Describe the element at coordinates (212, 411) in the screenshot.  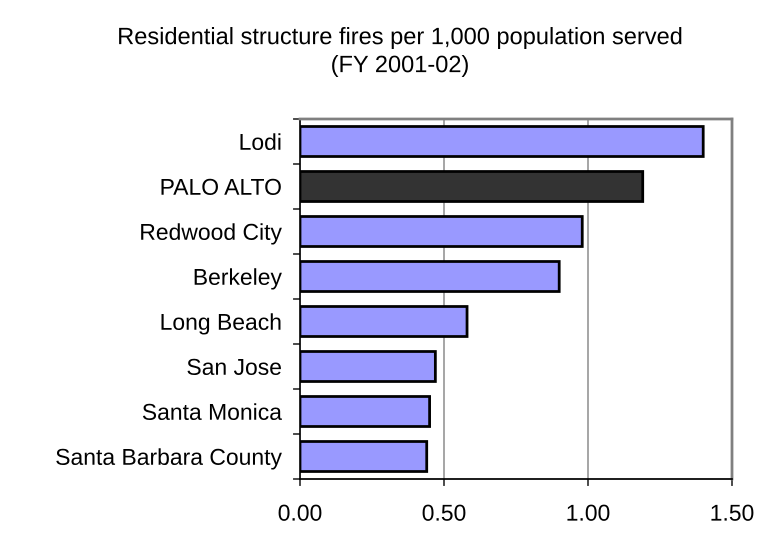
I see `y-tick-label: Santa Monica` at that location.